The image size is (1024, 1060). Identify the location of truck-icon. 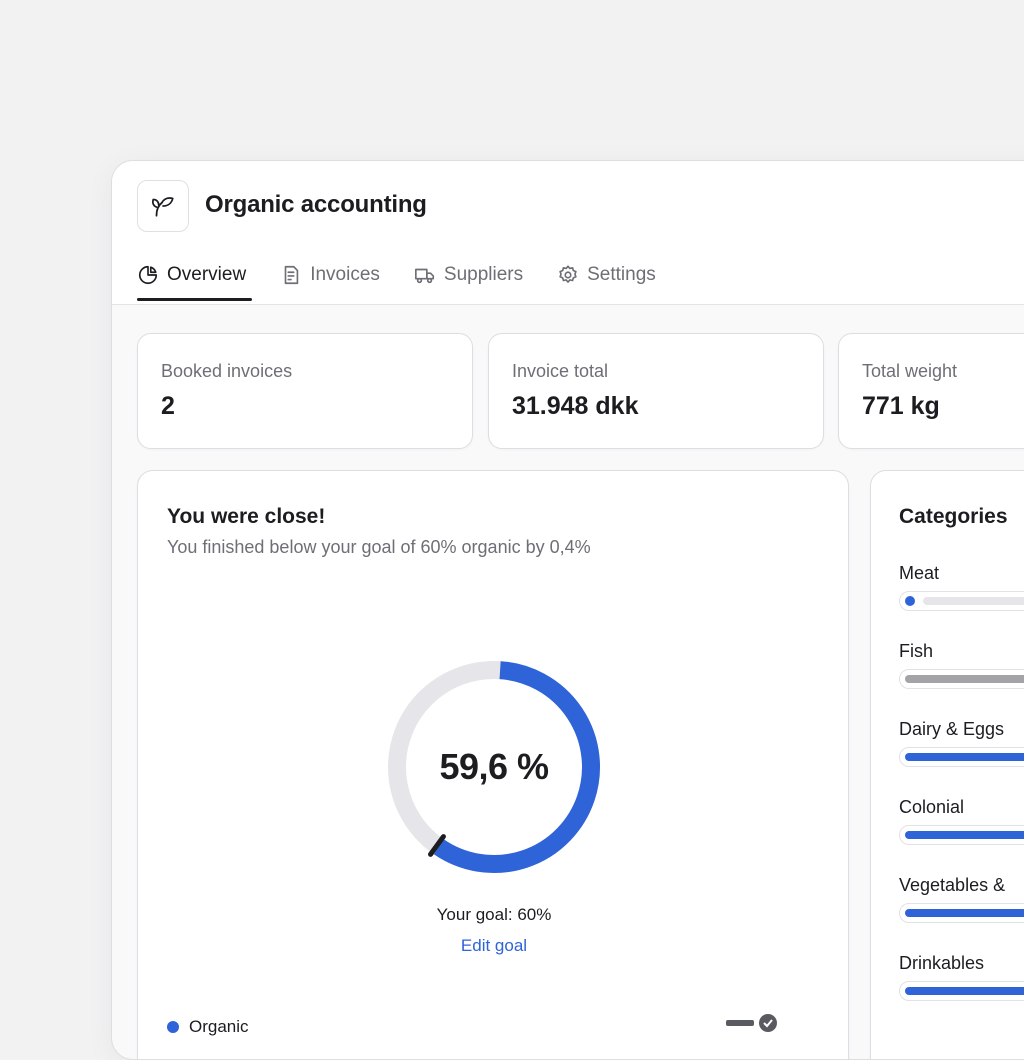
(424, 276).